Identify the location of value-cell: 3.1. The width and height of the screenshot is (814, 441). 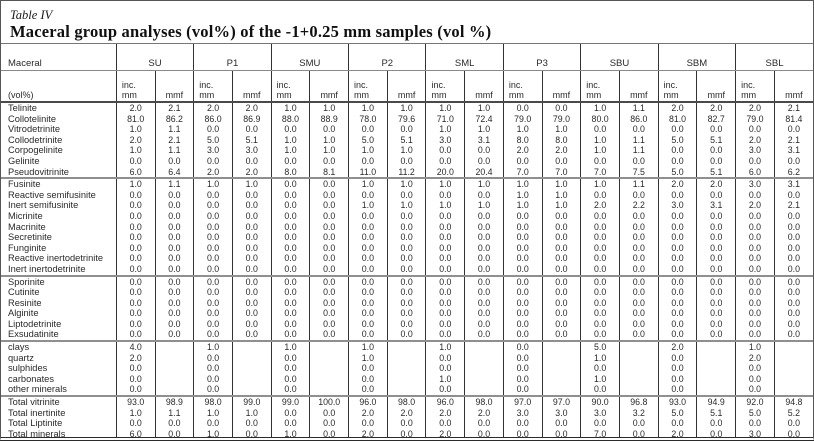
(484, 140).